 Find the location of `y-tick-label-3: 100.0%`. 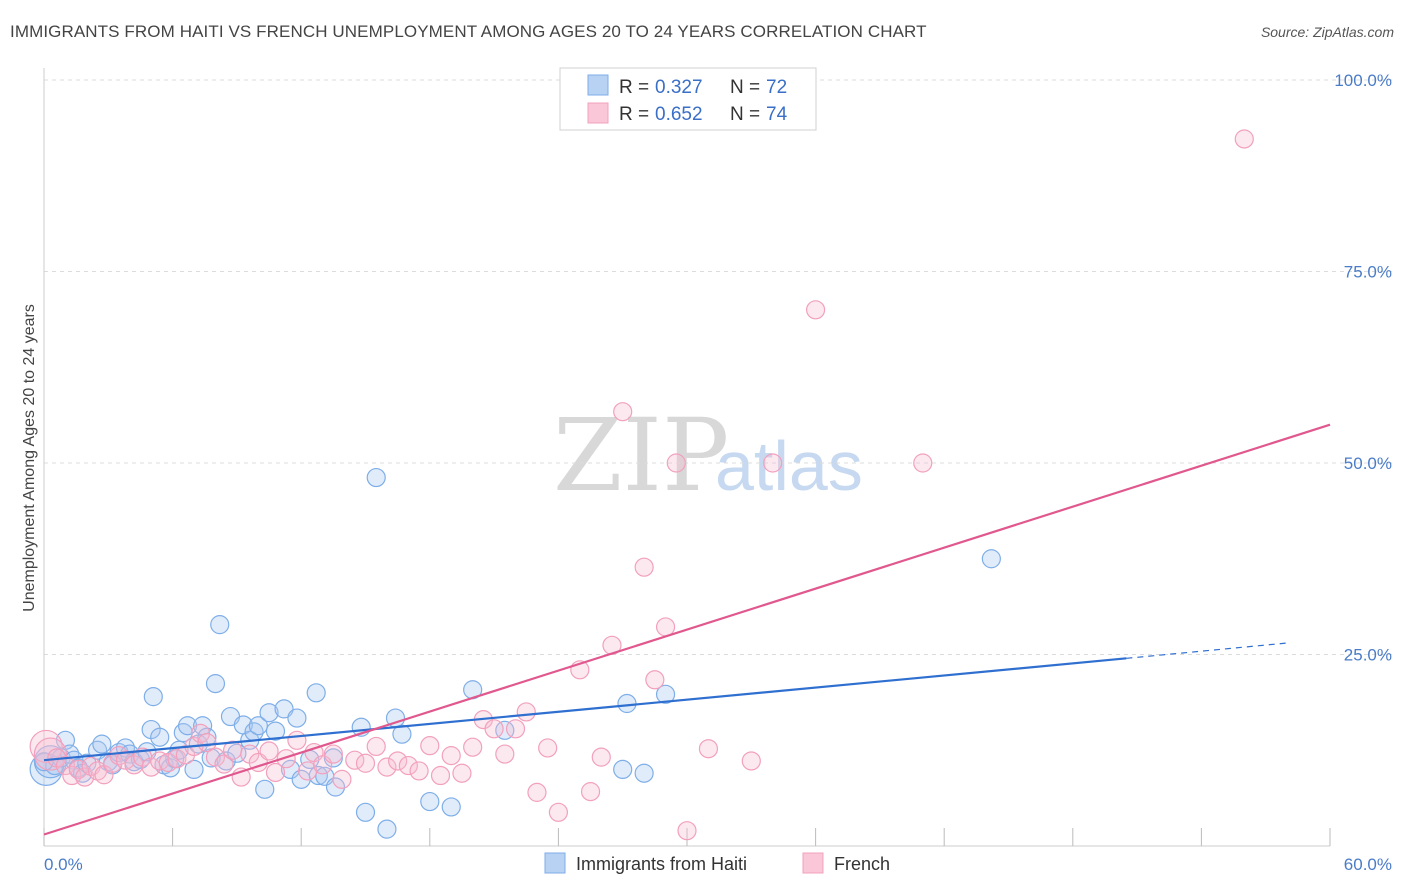

y-tick-label-3: 100.0% is located at coordinates (1363, 80).